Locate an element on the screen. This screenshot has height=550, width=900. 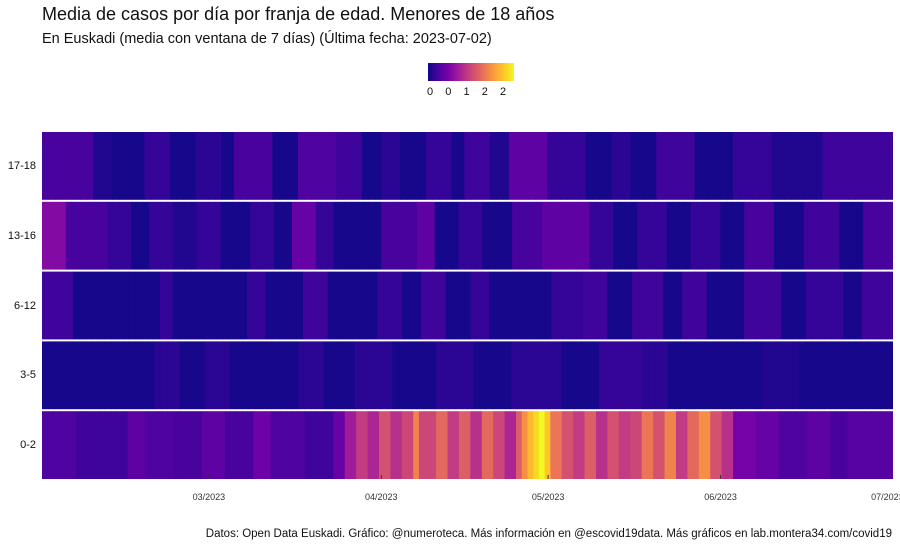
x-tick-label: 04/2023 is located at coordinates (381, 497).